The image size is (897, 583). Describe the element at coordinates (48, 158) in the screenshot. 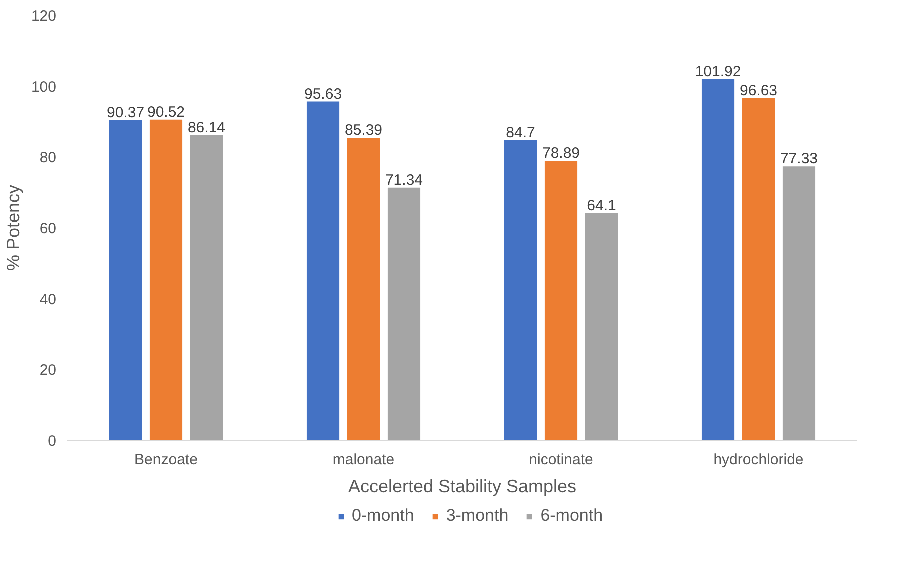

I see `y-tick-label: 80` at that location.